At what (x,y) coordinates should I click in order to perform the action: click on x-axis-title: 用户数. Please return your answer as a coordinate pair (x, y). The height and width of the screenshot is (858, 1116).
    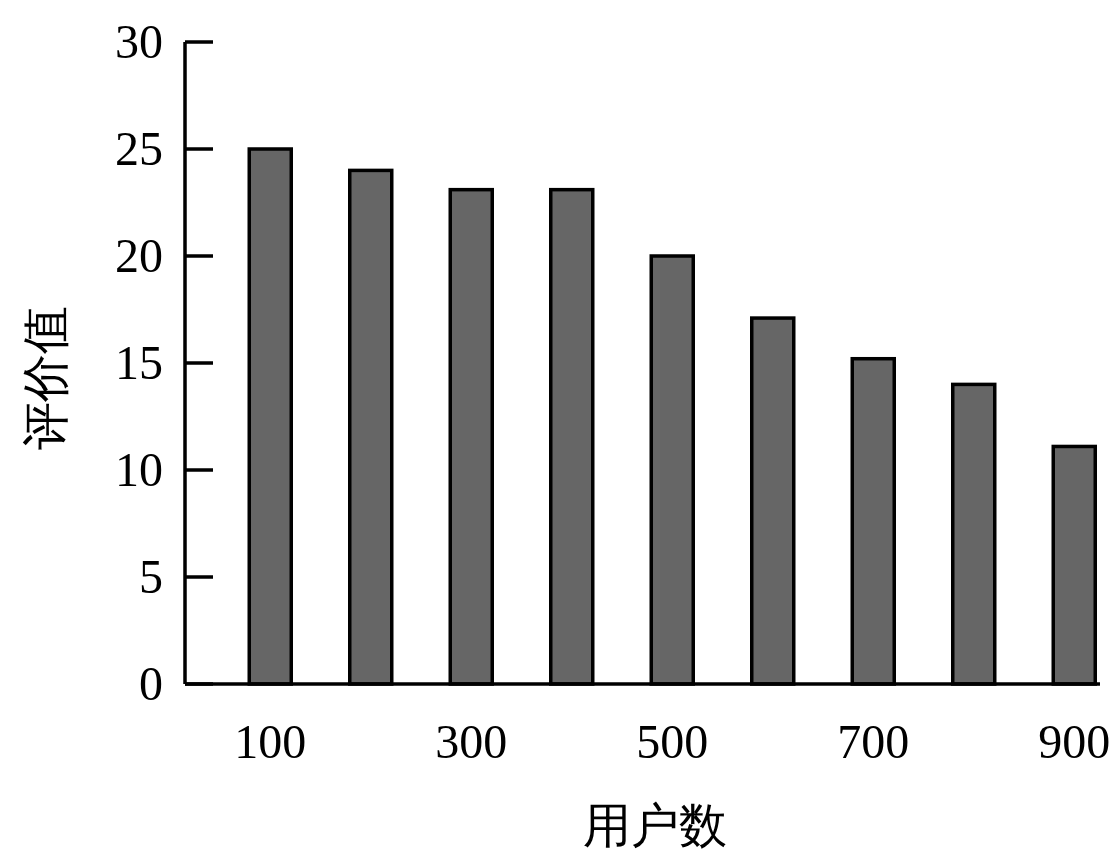
    Looking at the image, I should click on (655, 825).